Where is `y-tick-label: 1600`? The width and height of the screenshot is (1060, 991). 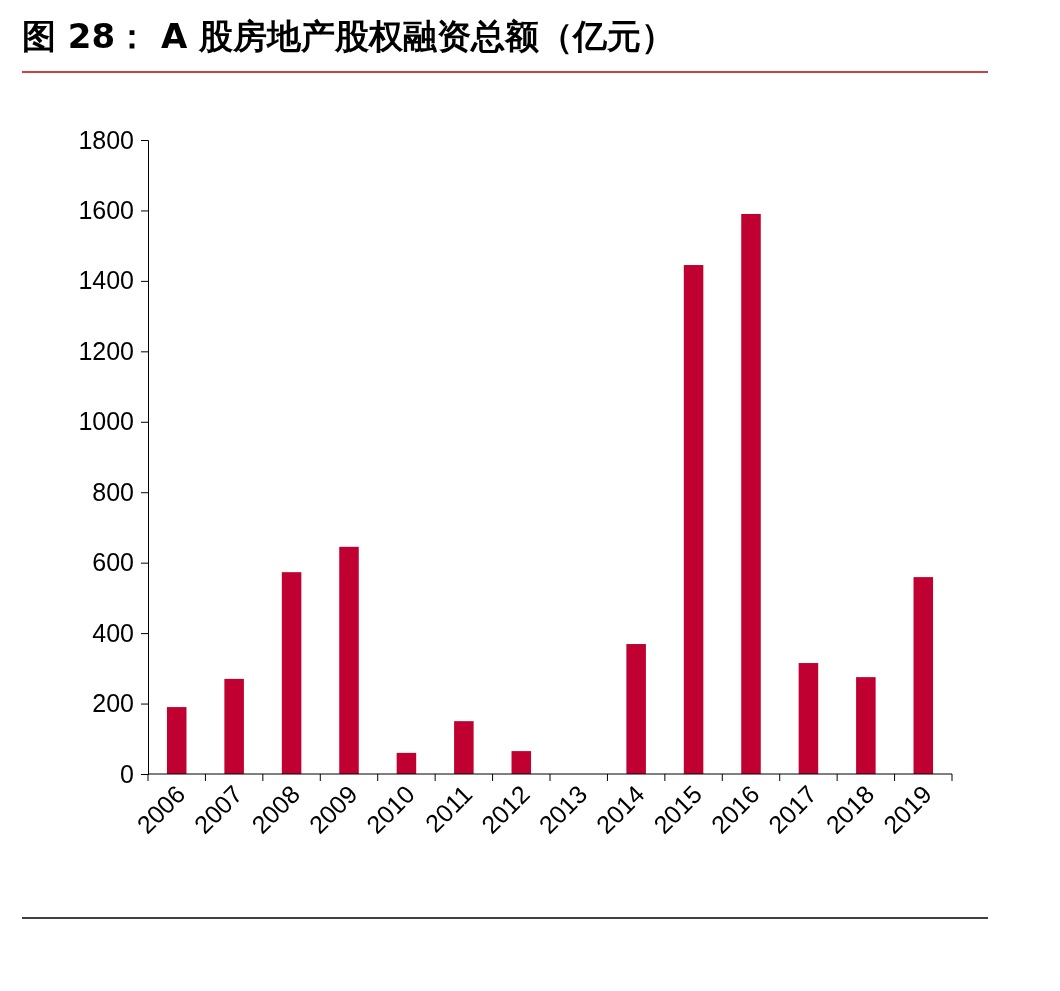
y-tick-label: 1600 is located at coordinates (106, 209).